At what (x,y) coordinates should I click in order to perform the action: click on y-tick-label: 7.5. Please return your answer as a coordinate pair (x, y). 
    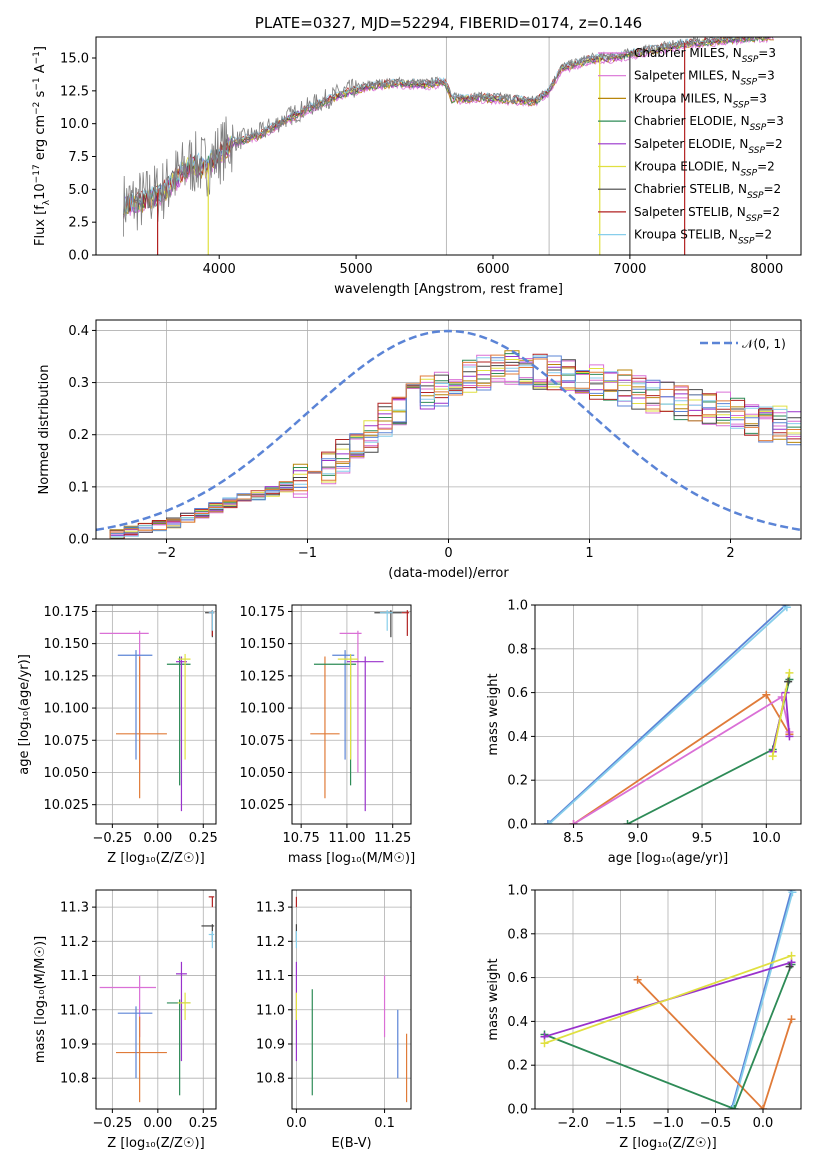
    Looking at the image, I should click on (78, 157).